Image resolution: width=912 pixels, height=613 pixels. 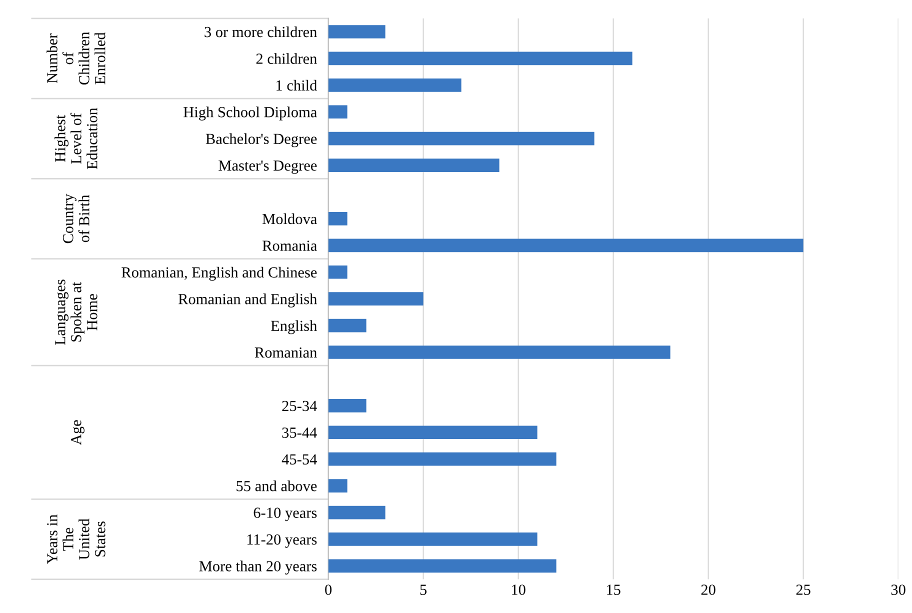 What do you see at coordinates (803, 589) in the screenshot?
I see `x-tick-label: 25` at bounding box center [803, 589].